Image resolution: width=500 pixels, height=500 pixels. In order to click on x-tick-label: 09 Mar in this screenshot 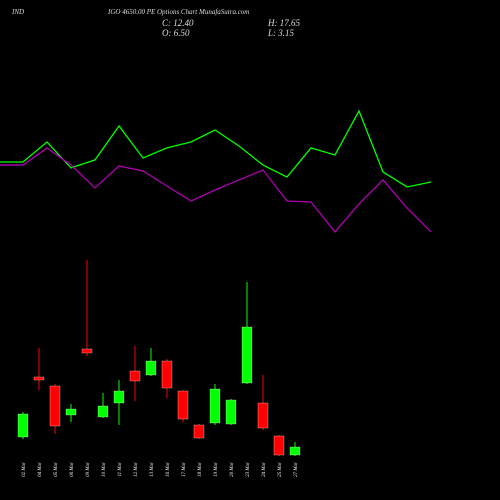, I will do `click(88, 469)`.